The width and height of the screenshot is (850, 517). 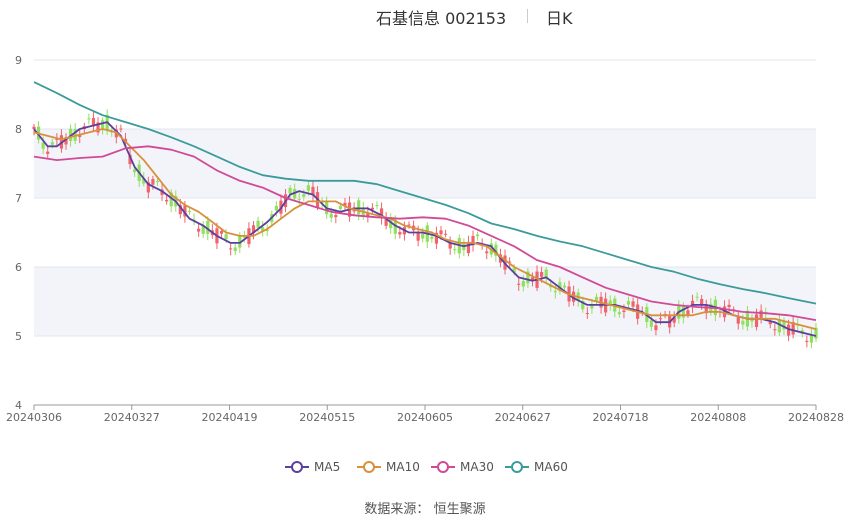 What do you see at coordinates (559, 18) in the screenshot?
I see `period-selector: 日K` at bounding box center [559, 18].